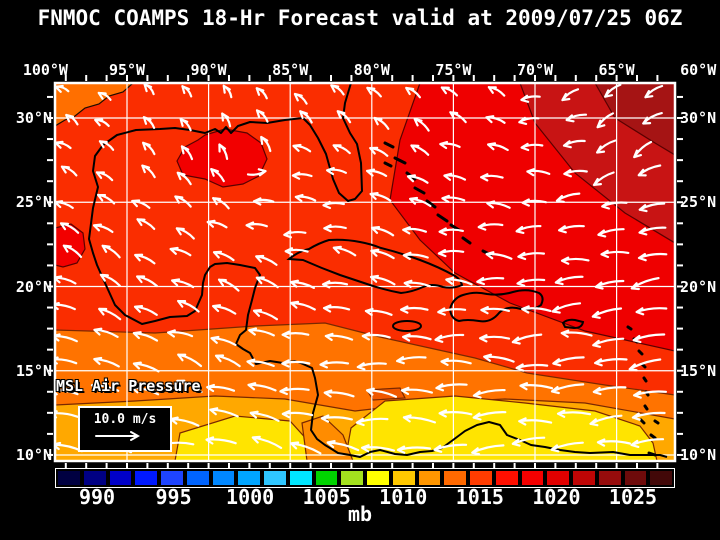 The image size is (720, 540). Describe the element at coordinates (33, 286) in the screenshot. I see `lat-label-left: 20°N` at that location.